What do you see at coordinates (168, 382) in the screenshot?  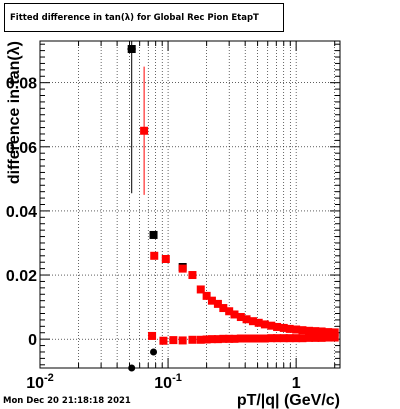 I see `x-tick-label: 10⁻¹` at bounding box center [168, 382].